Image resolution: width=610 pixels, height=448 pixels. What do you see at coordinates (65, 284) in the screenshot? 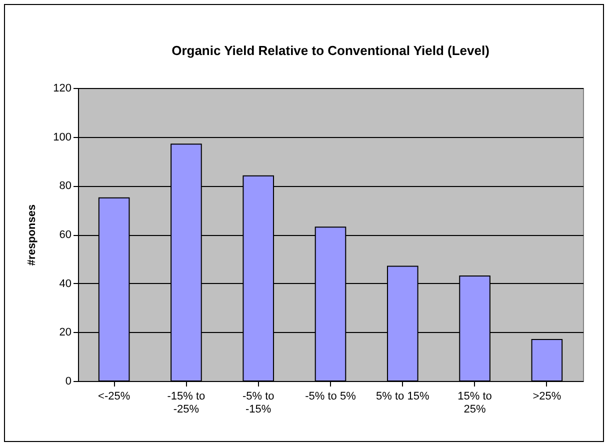
I see `y-tick-label: 40` at bounding box center [65, 284].